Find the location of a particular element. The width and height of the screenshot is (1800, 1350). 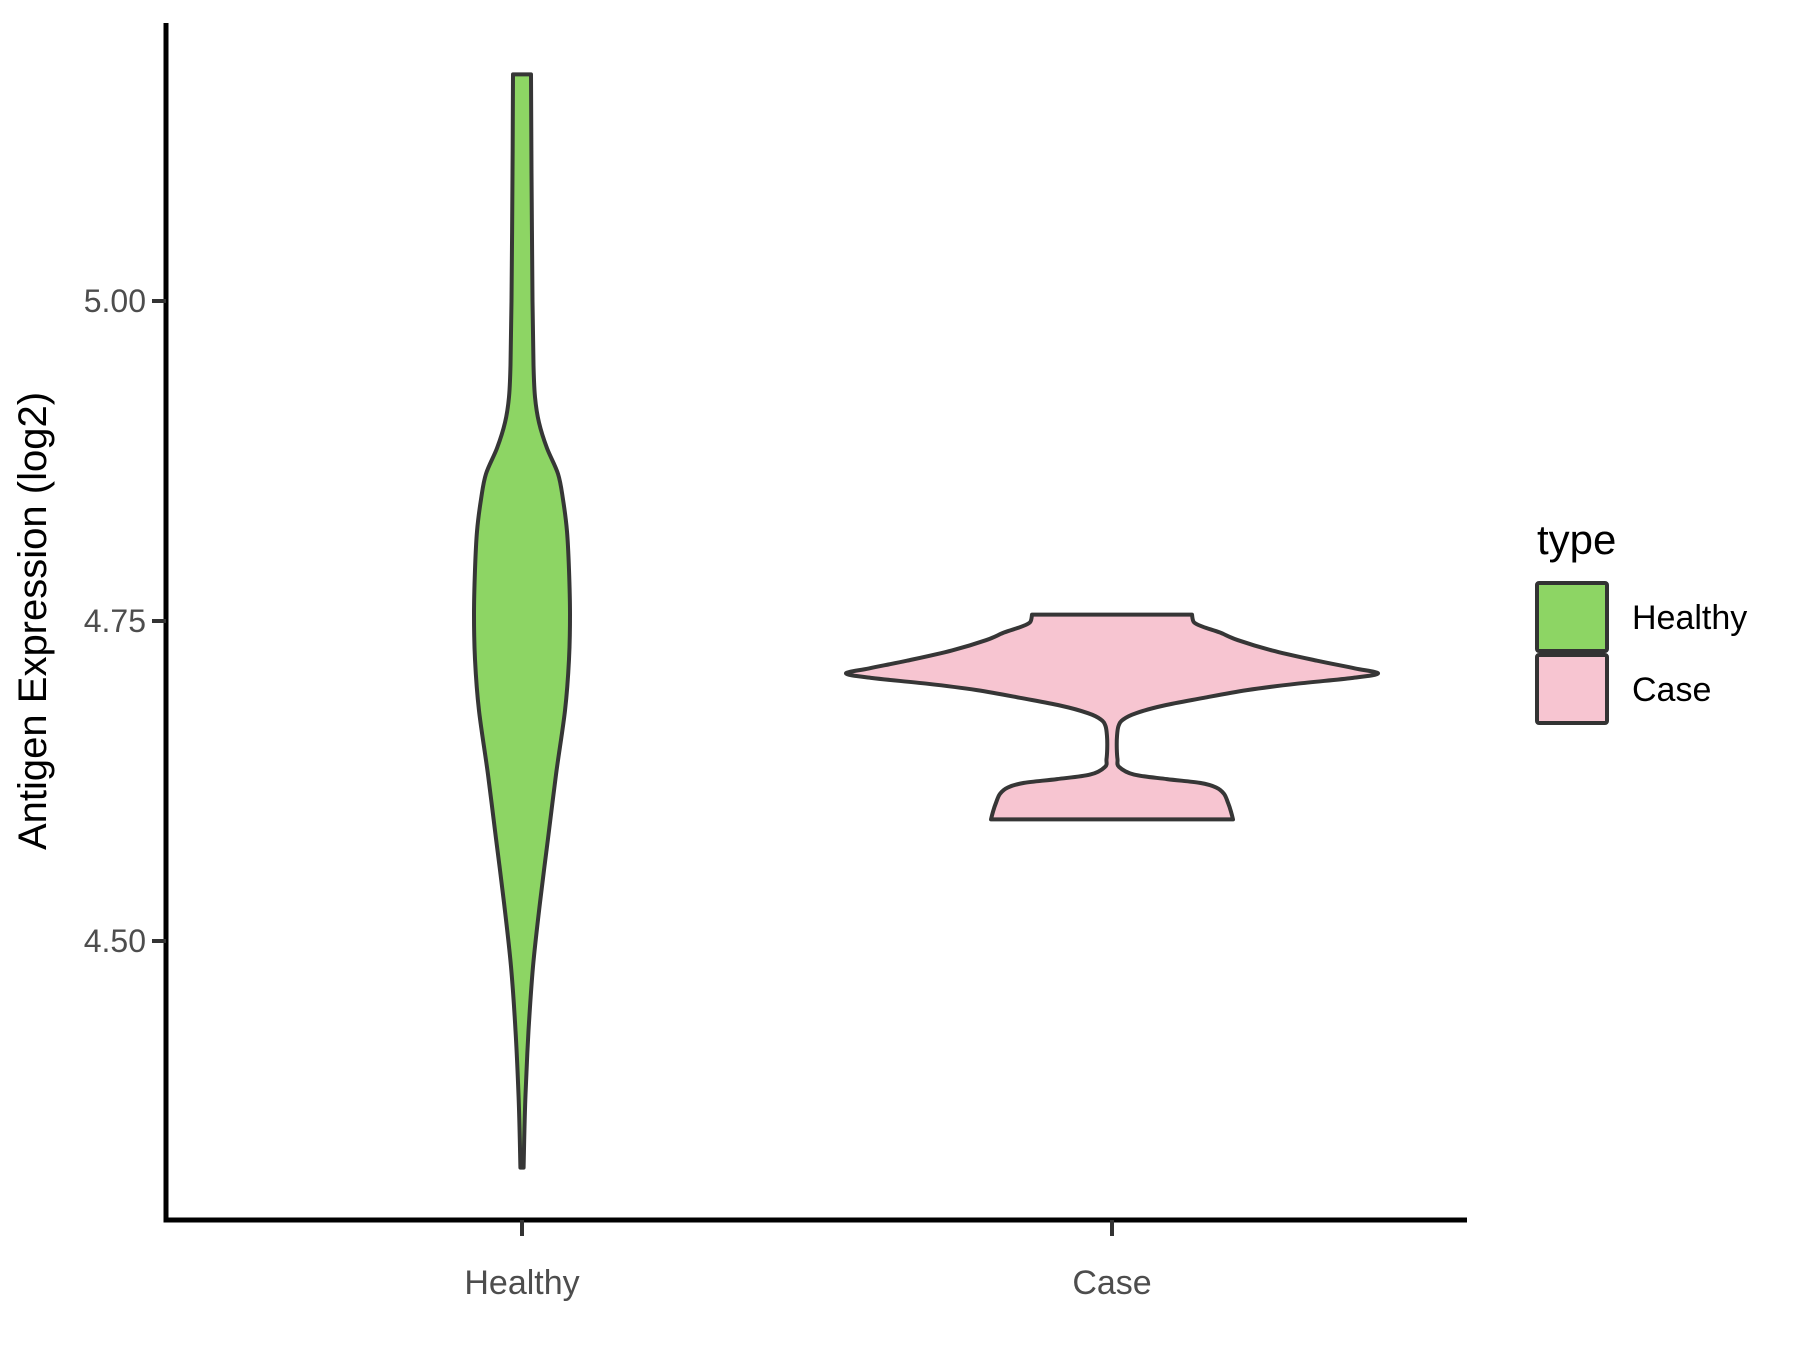

legend-title: type is located at coordinates (1576, 539).